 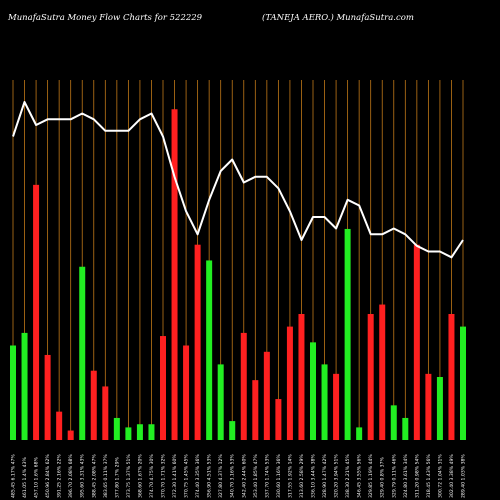 I want to click on chart-title: MunafaSutra Money Flow Charts for 522229, so click(x=105, y=18).